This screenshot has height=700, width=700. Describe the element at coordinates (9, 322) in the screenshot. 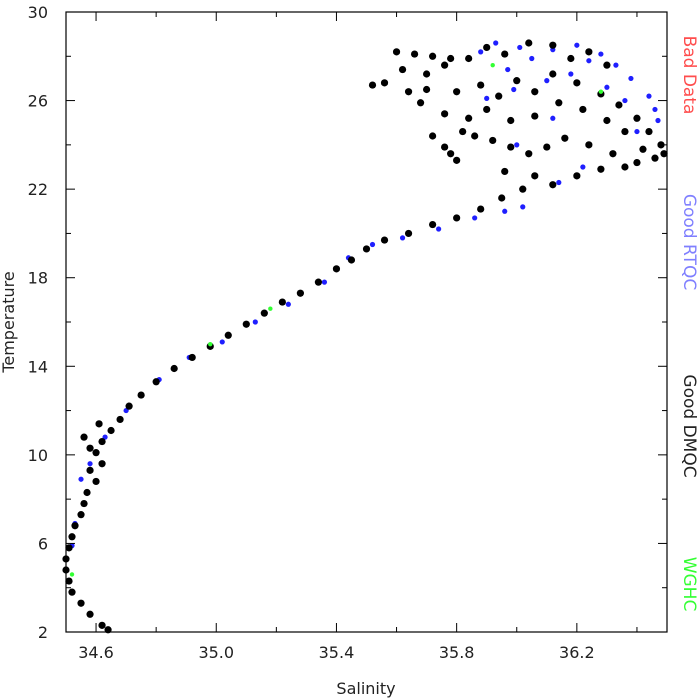

I see `y-axis-title: Temperature` at that location.